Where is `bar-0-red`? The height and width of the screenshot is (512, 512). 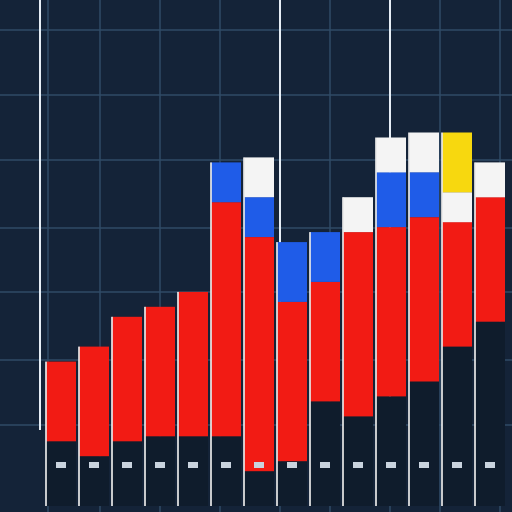 bar-0-red is located at coordinates (61, 401).